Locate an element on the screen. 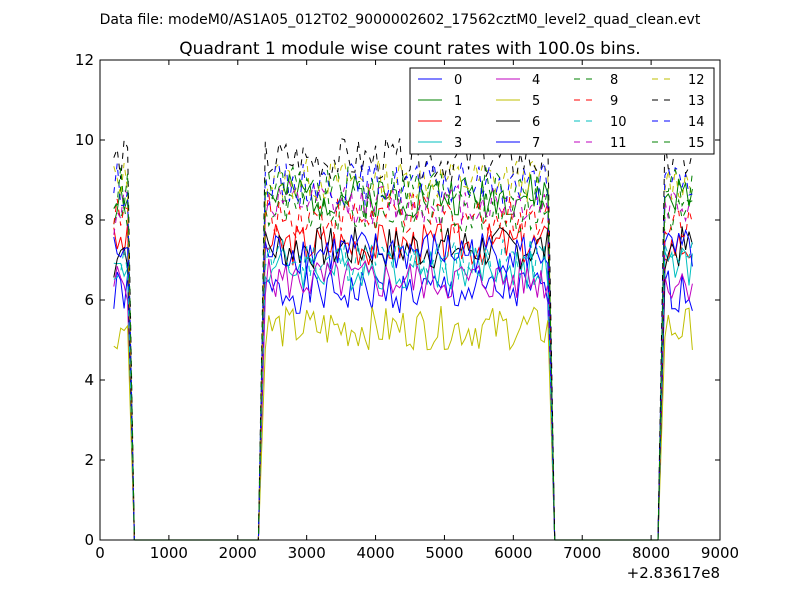  x-tick-label: 9000 is located at coordinates (720, 553).